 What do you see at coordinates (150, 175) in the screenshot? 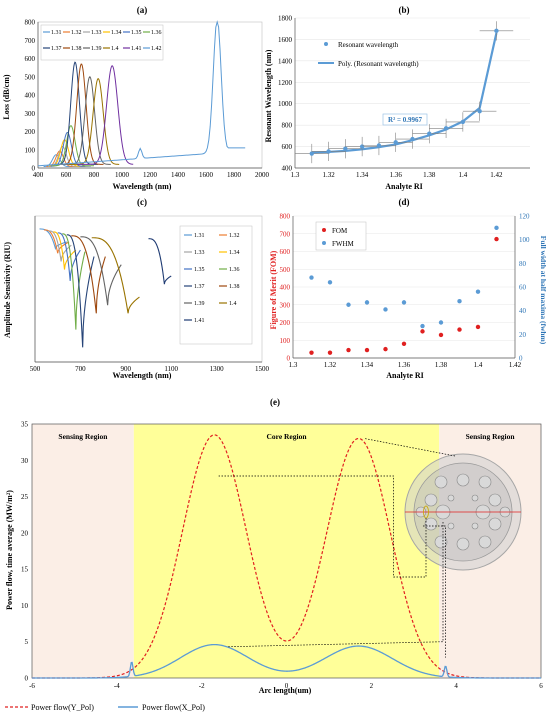
I see `x-tick-label: 1200` at bounding box center [150, 175].